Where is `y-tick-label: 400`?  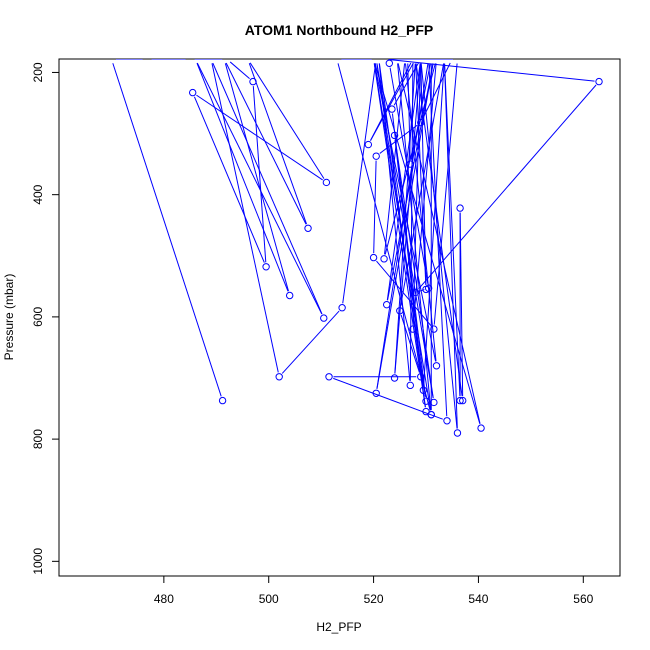
y-tick-label: 400 is located at coordinates (38, 194).